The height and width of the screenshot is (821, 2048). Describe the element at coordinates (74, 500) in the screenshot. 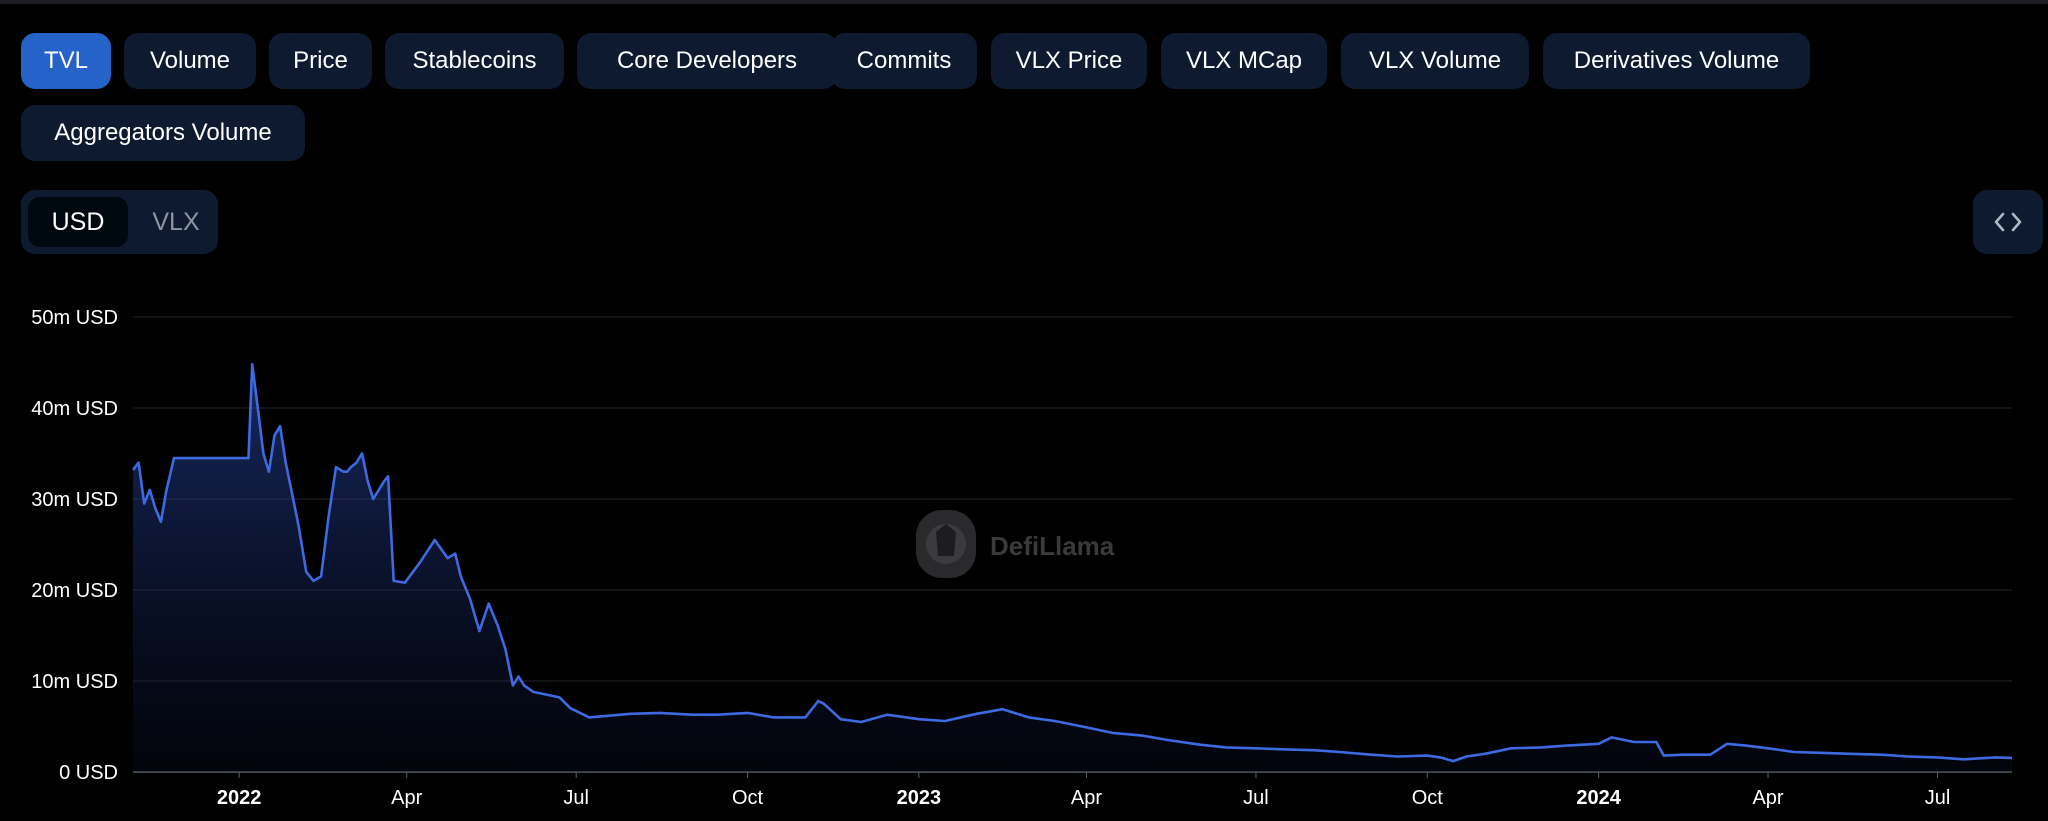

I see `y-tick-label: 30m USD` at that location.